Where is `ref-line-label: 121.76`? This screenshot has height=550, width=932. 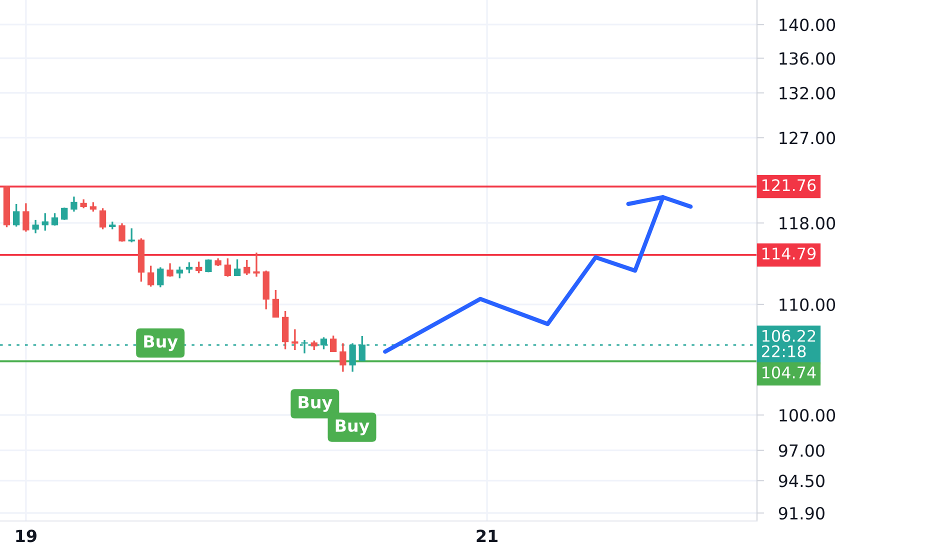 ref-line-label: 121.76 is located at coordinates (789, 185).